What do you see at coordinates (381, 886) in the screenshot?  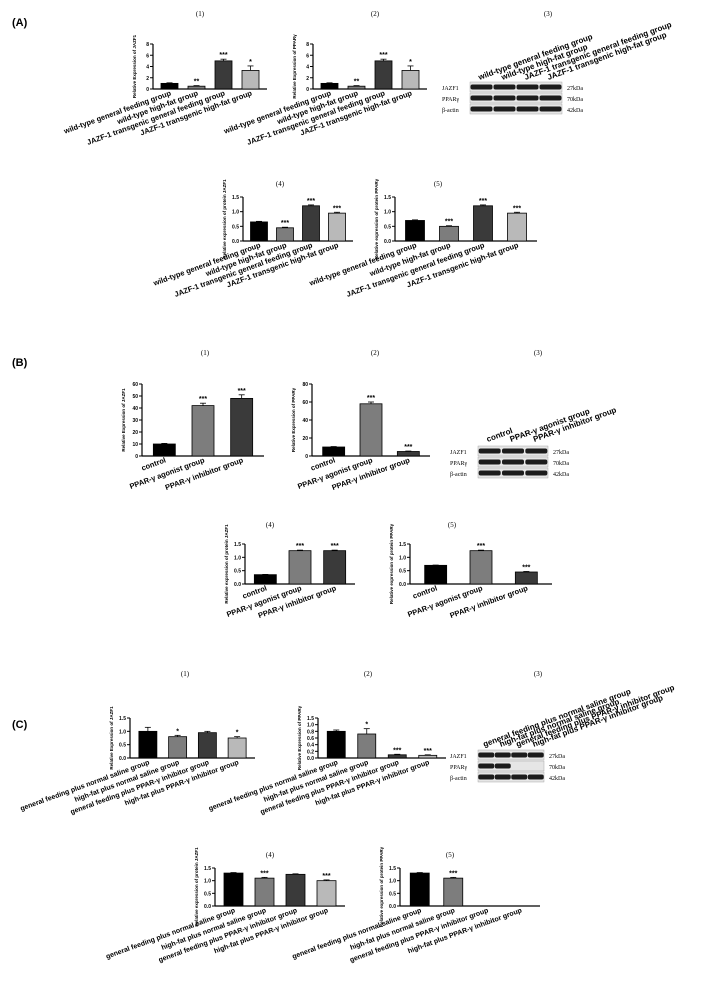 I see `y-axis-label: Relative expression of protein PPARγ` at bounding box center [381, 886].